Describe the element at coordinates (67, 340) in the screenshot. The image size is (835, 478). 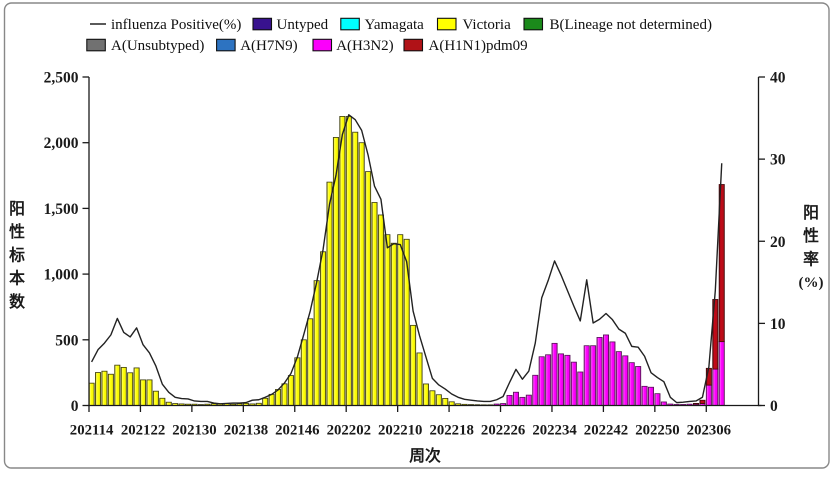
I see `svg-text: 500` at that location.